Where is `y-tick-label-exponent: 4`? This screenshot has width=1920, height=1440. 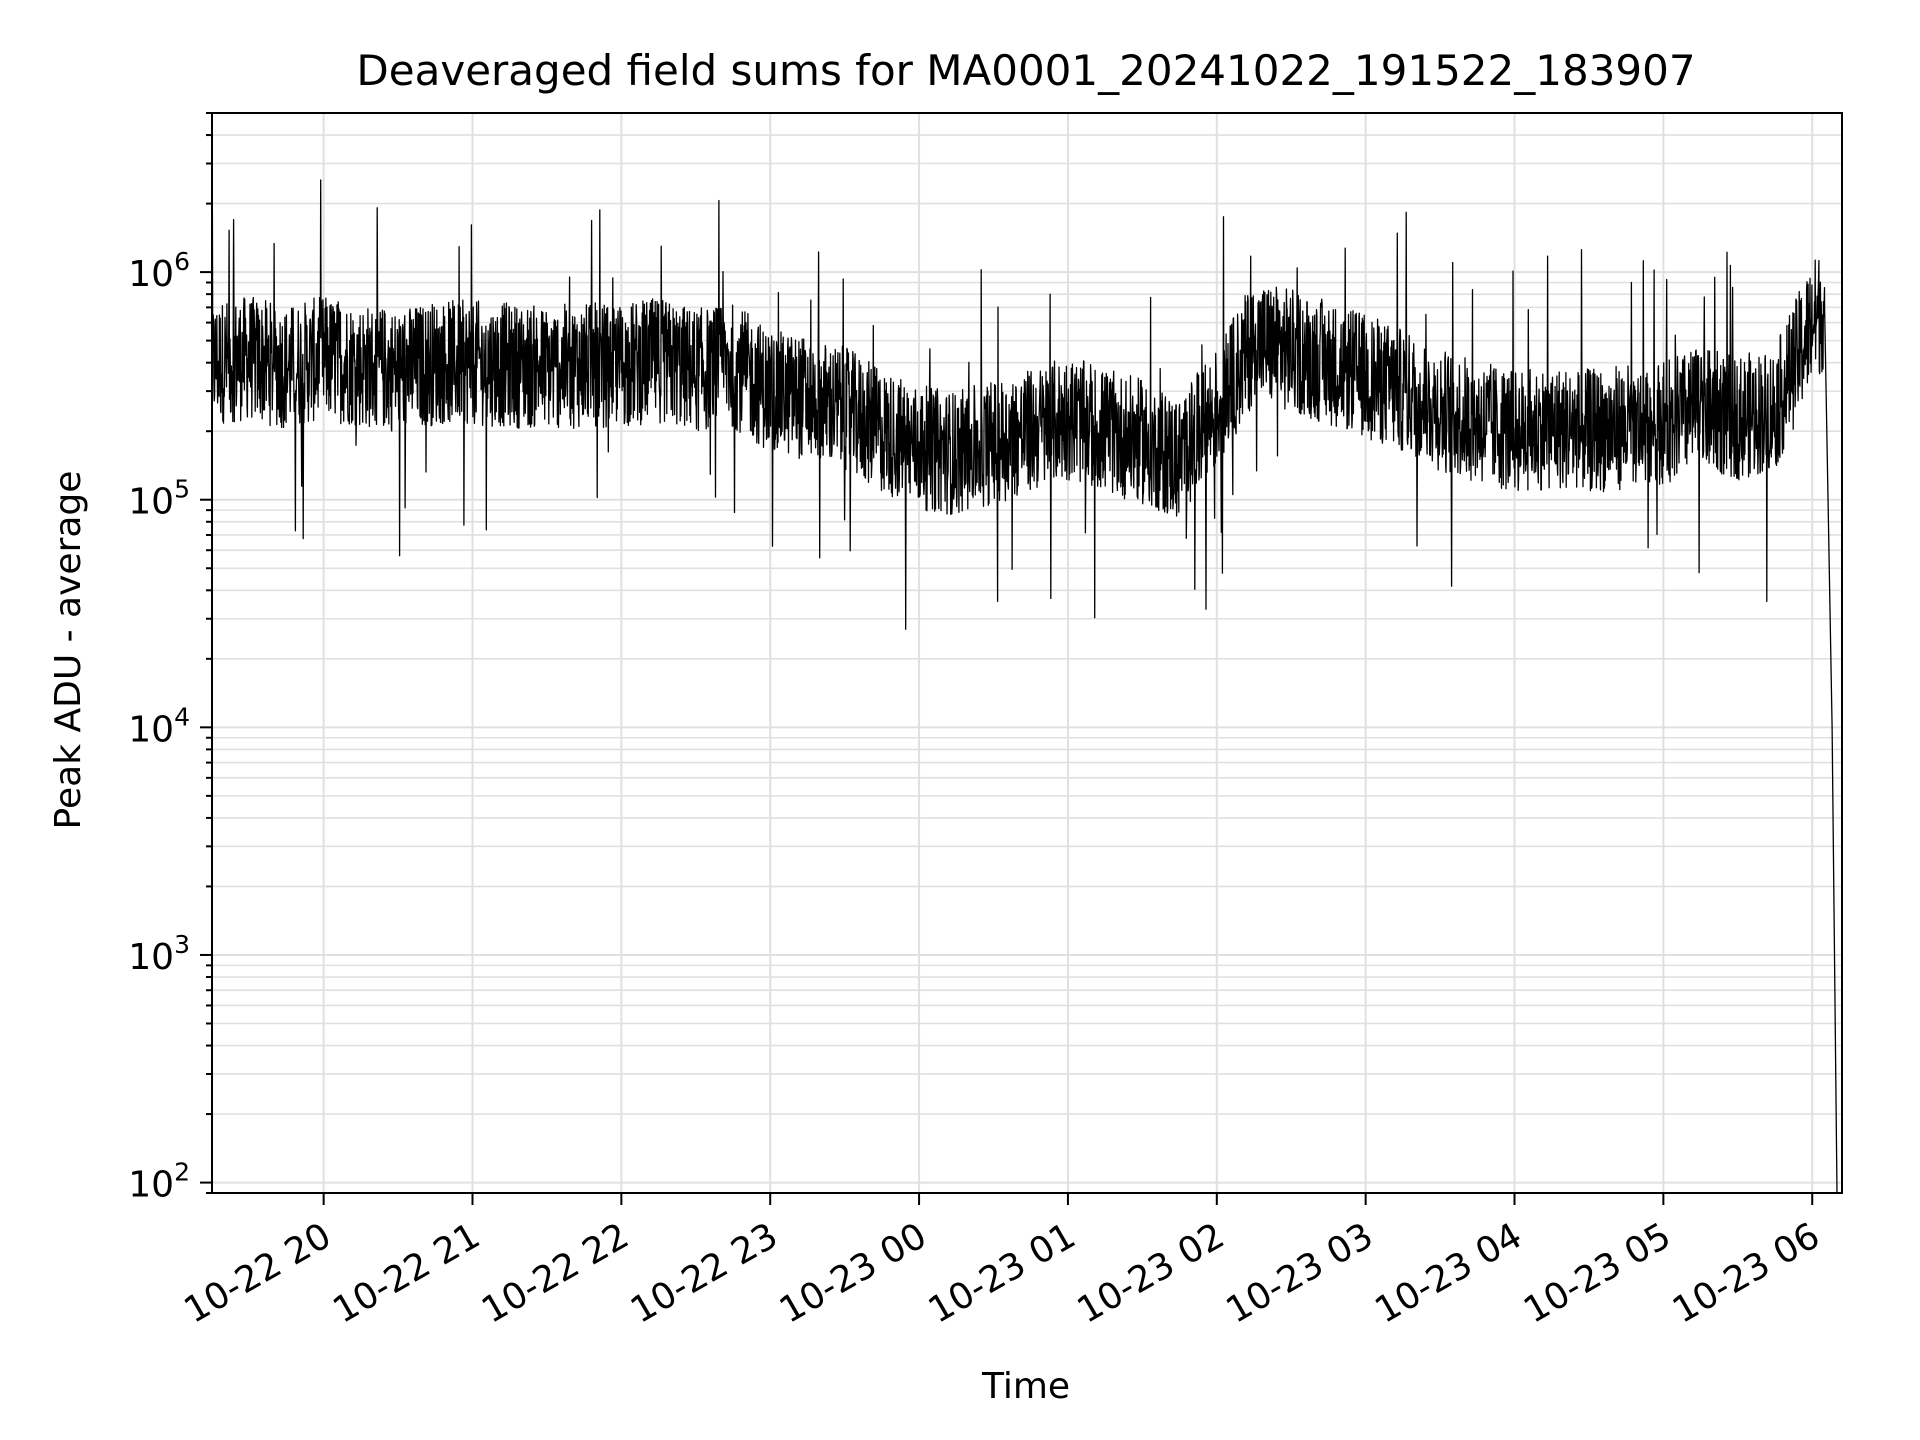 y-tick-label-exponent: 4 is located at coordinates (182, 716).